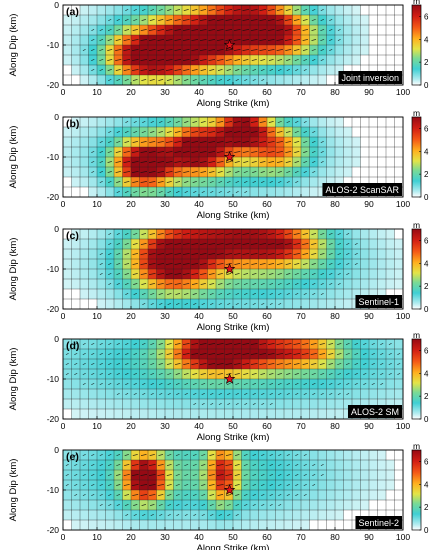 The width and height of the screenshot is (441, 550). I want to click on x-tick-label: 100, so click(403, 92).